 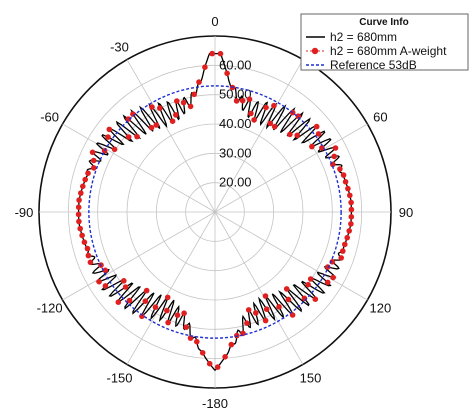 I want to click on radial-tick-label-0: 20.00, so click(x=235, y=182).